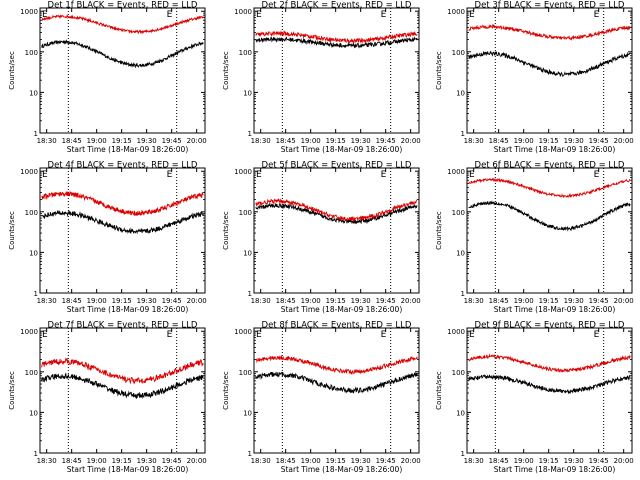  What do you see at coordinates (123, 166) in the screenshot?
I see `panel-title: Det 4f BLACK = Events, RED = LLD` at bounding box center [123, 166].